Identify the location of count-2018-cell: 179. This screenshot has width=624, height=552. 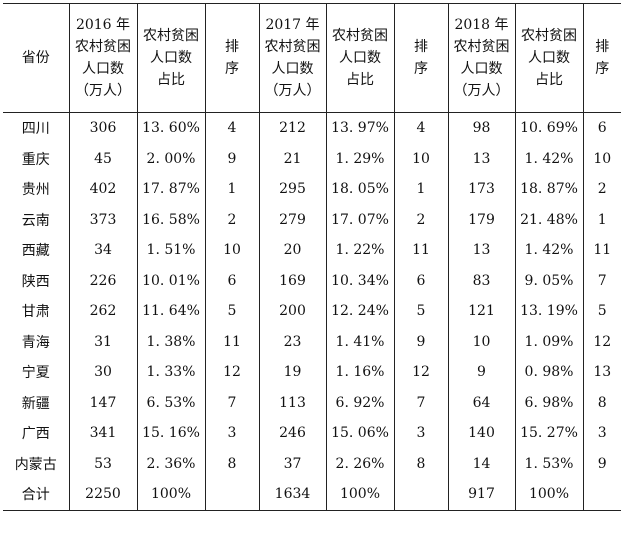
(481, 219).